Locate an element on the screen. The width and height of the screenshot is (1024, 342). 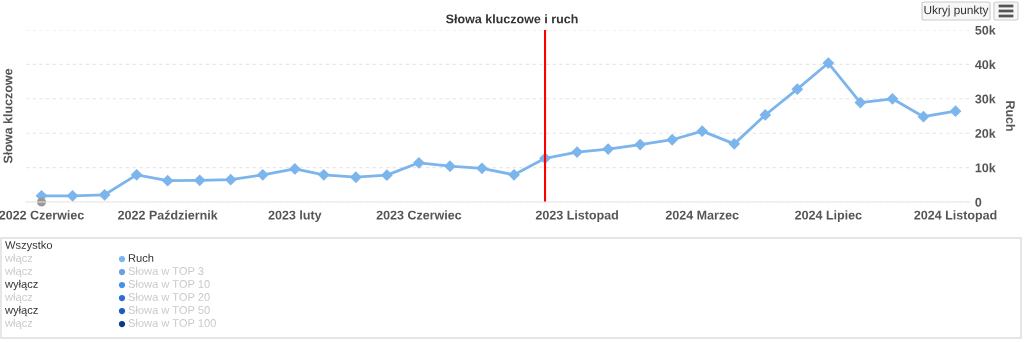
x-tick-label: 2022 Październik is located at coordinates (168, 215).